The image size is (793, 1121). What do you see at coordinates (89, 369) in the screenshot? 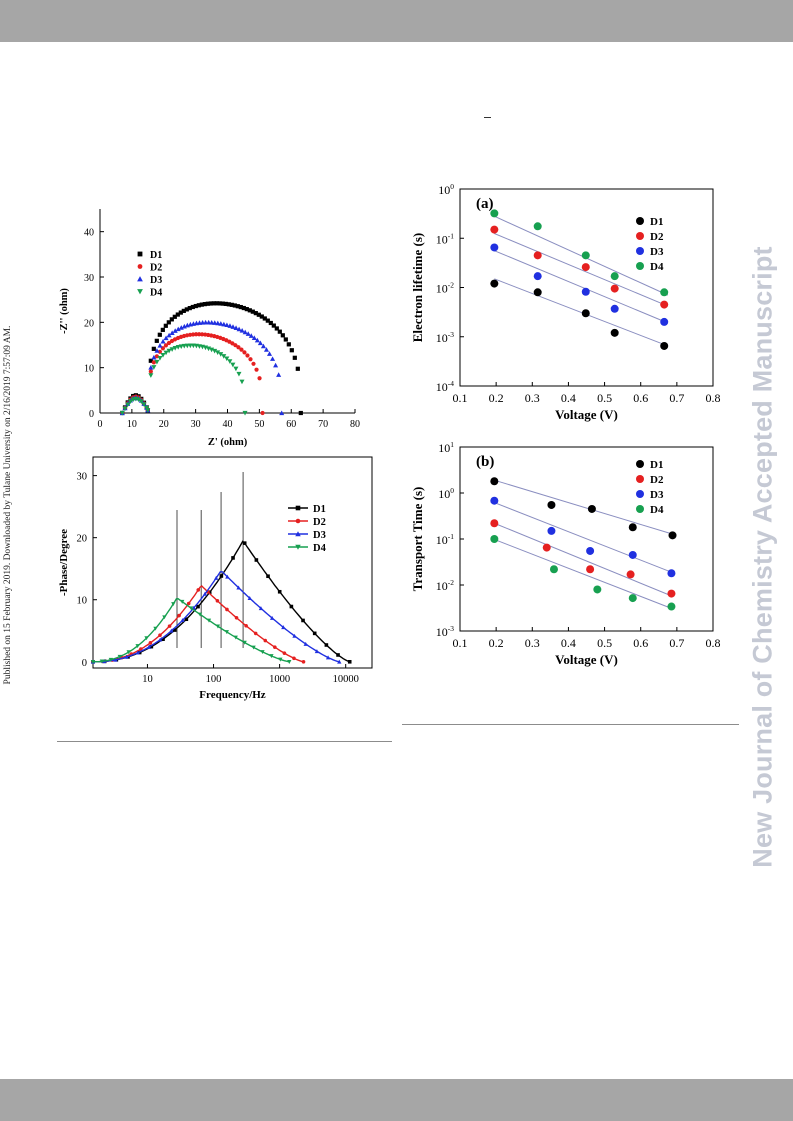
I see `nyquist-y-tick-label: 10` at bounding box center [89, 369].